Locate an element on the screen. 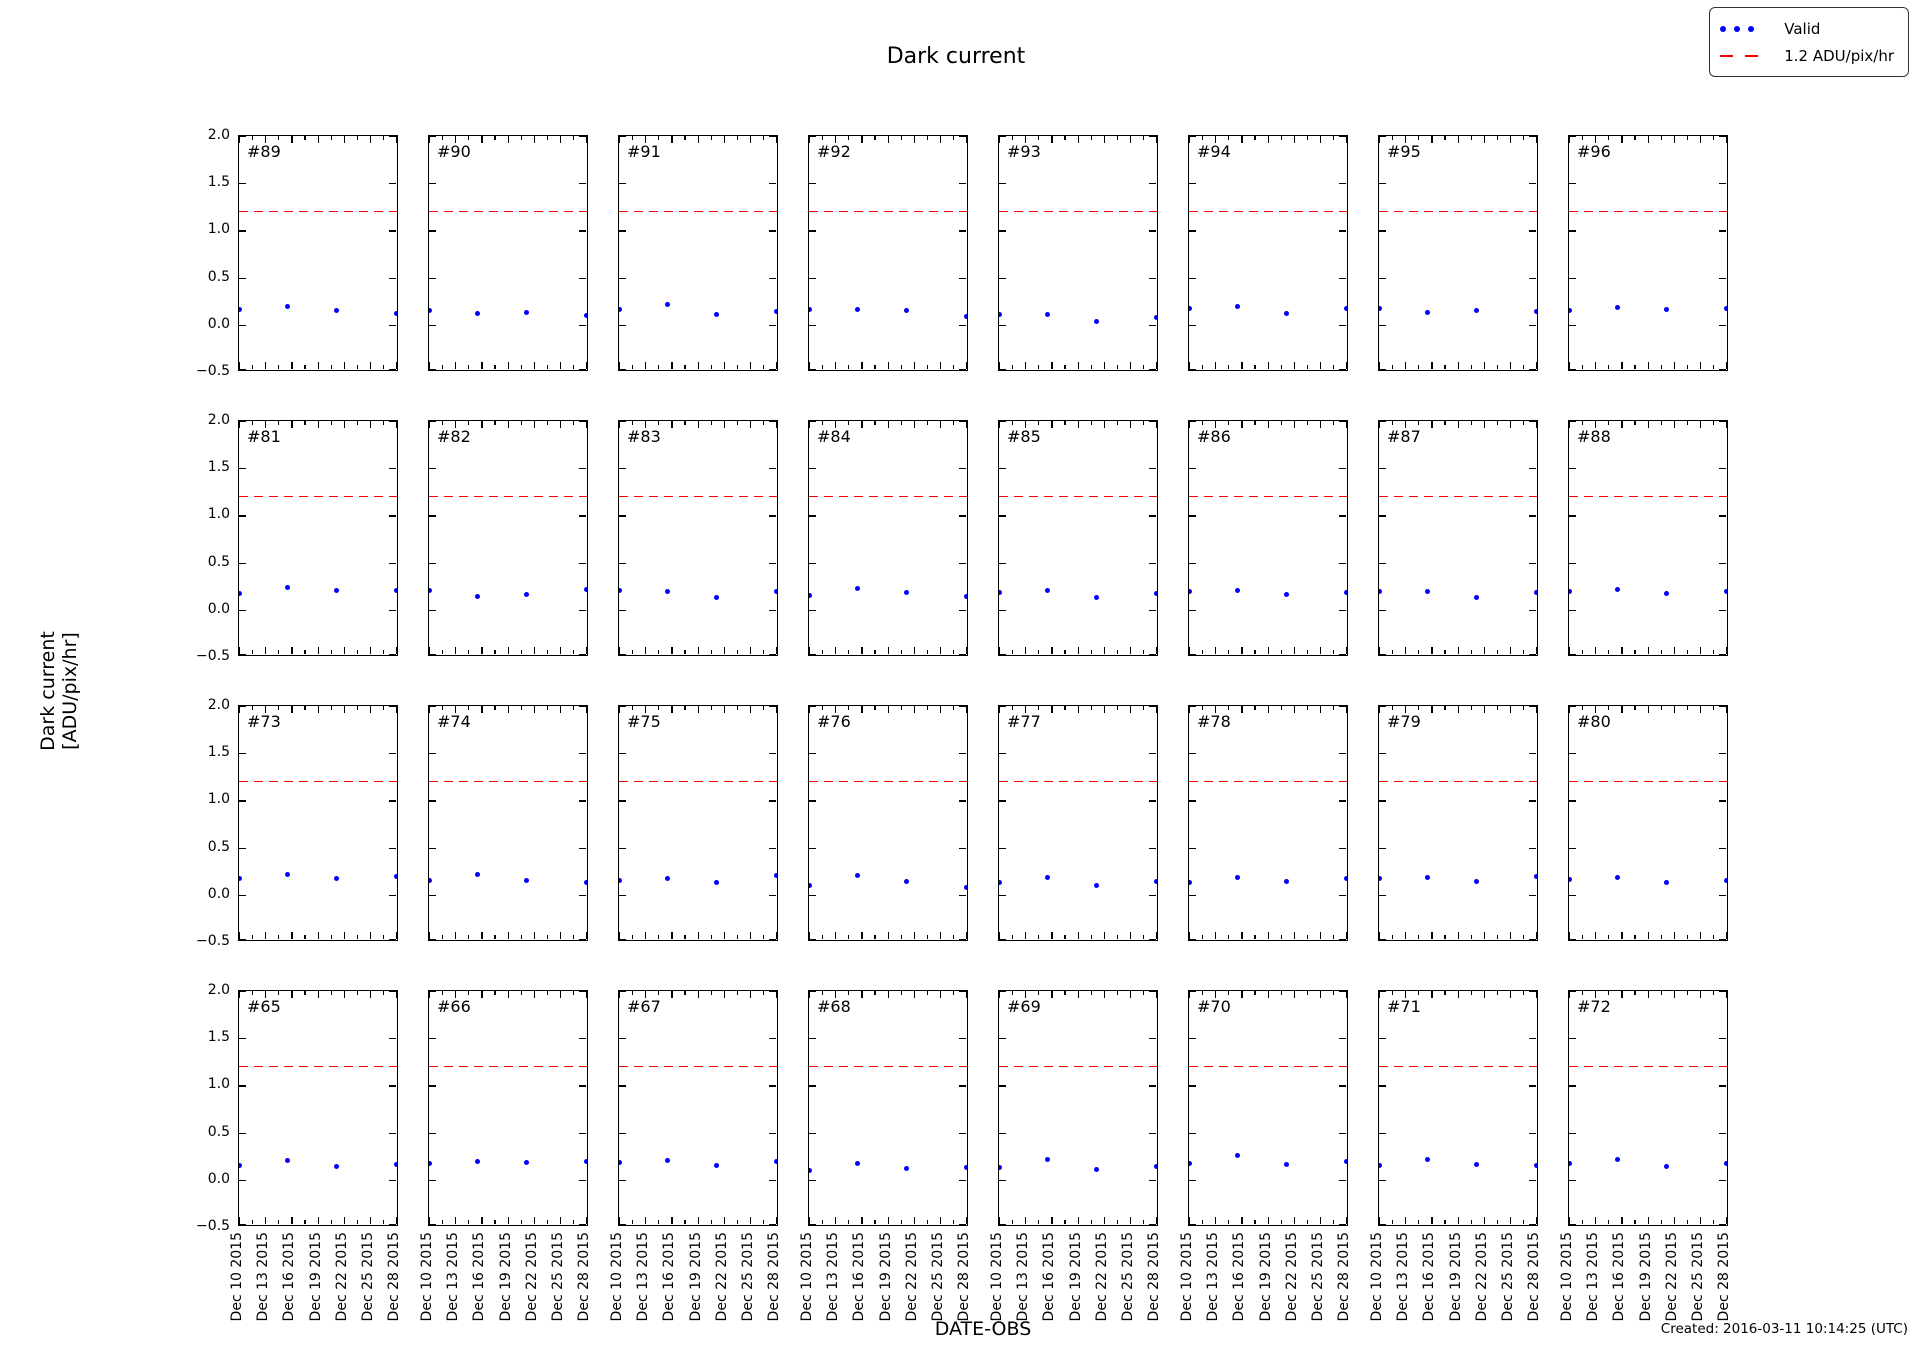 The image size is (1912, 1362). subplot-84: #84 is located at coordinates (888, 538).